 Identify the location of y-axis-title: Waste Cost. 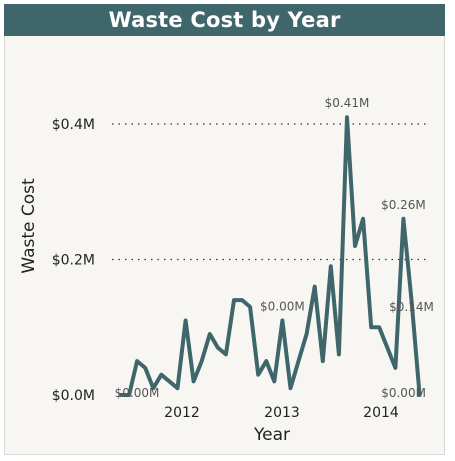
(29, 226).